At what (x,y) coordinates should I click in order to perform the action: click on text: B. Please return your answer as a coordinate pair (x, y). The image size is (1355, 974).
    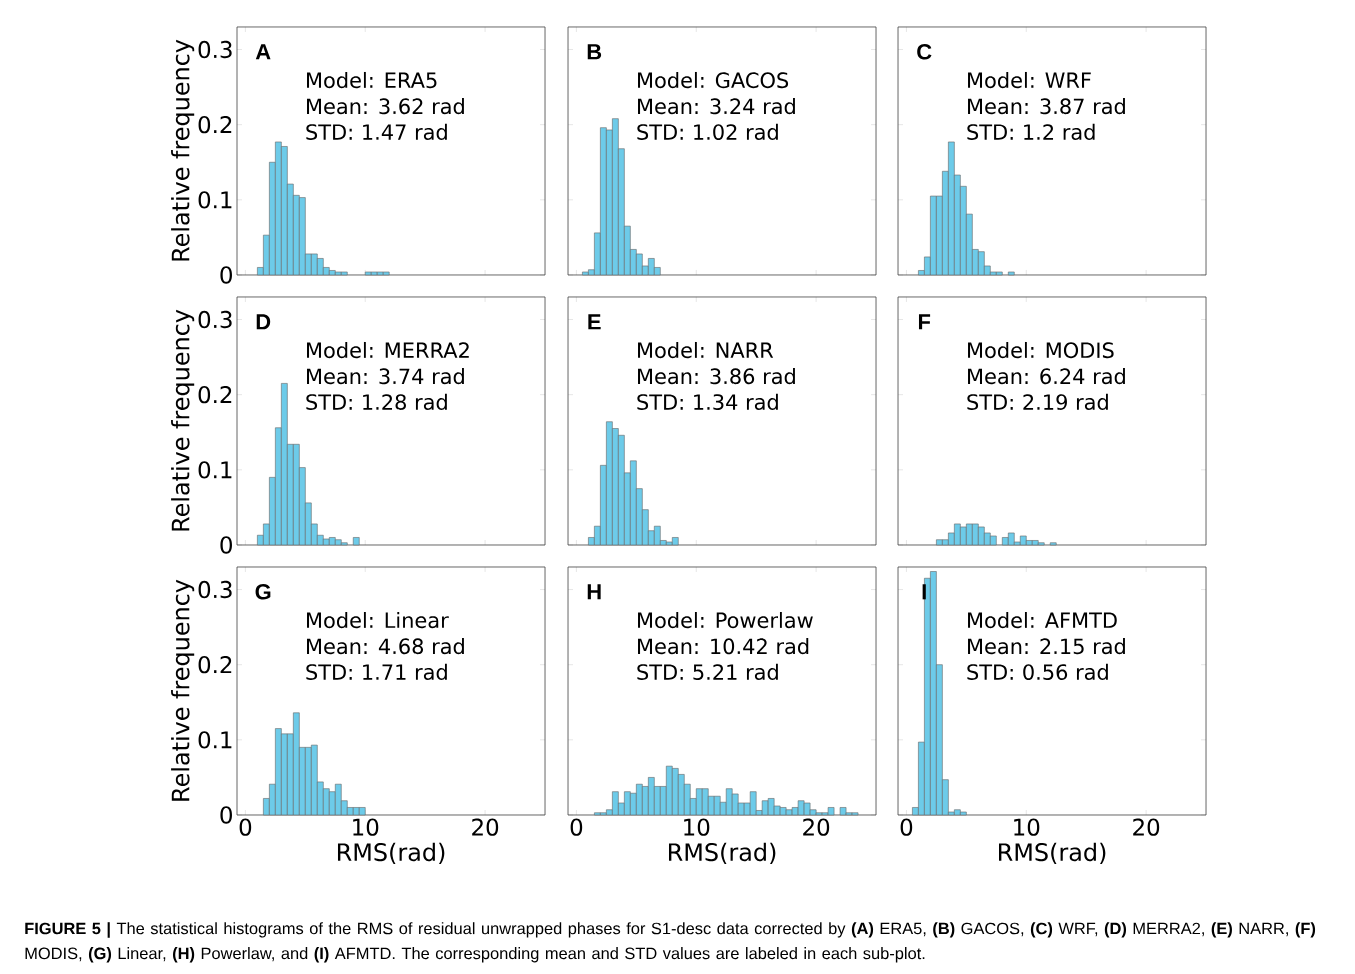
    Looking at the image, I should click on (594, 52).